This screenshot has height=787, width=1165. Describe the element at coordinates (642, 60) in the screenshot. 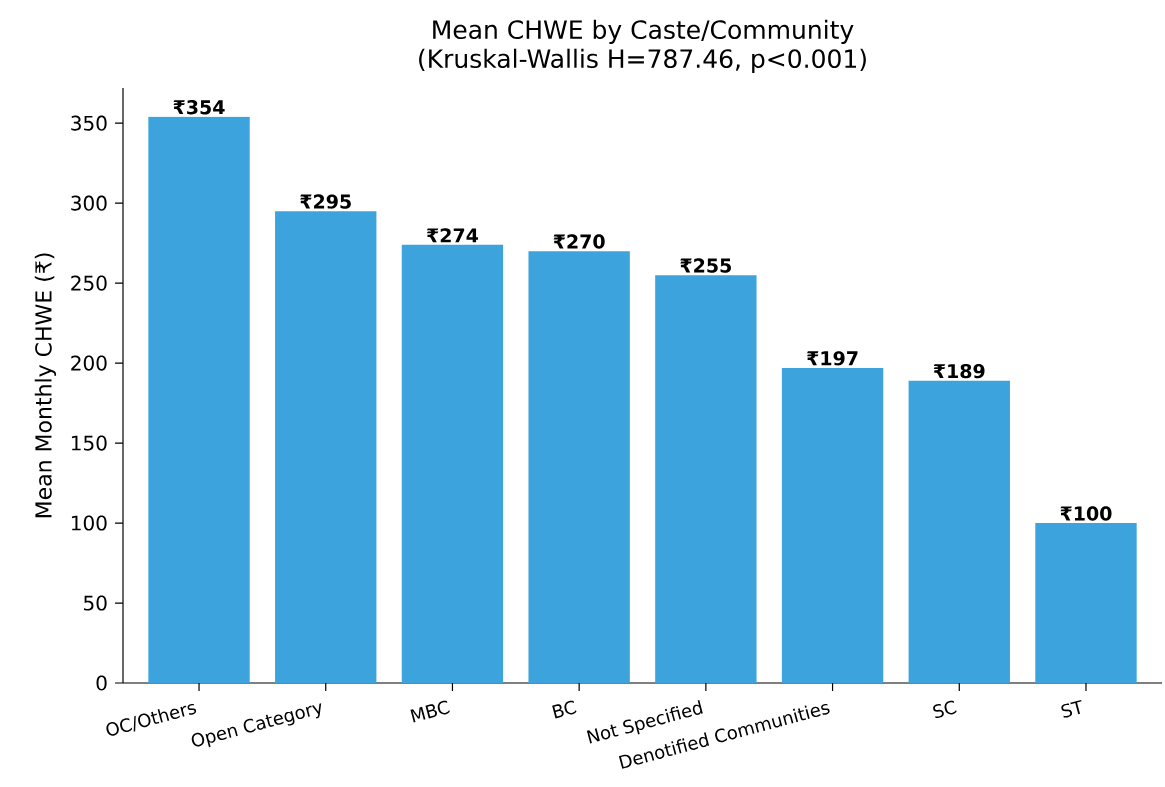

I see `chart-subtitle: (Kruskal-Wallis H=787.46, p<0.001)` at that location.